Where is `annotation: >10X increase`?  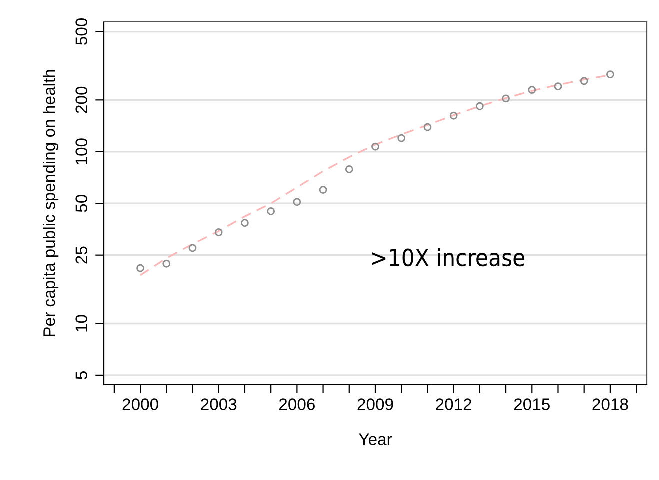 annotation: >10X increase is located at coordinates (448, 257).